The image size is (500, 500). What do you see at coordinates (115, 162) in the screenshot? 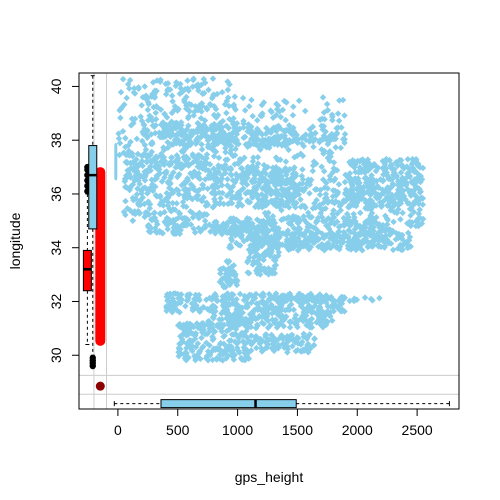
I see `scatter-strip` at bounding box center [115, 162].